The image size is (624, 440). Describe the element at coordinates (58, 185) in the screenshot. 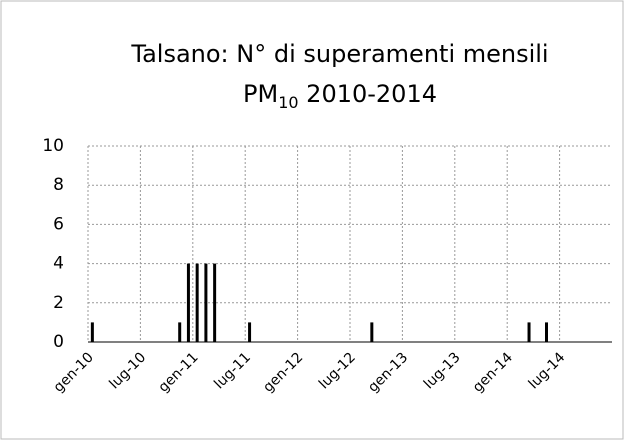

I see `y-tick-label: 8` at that location.